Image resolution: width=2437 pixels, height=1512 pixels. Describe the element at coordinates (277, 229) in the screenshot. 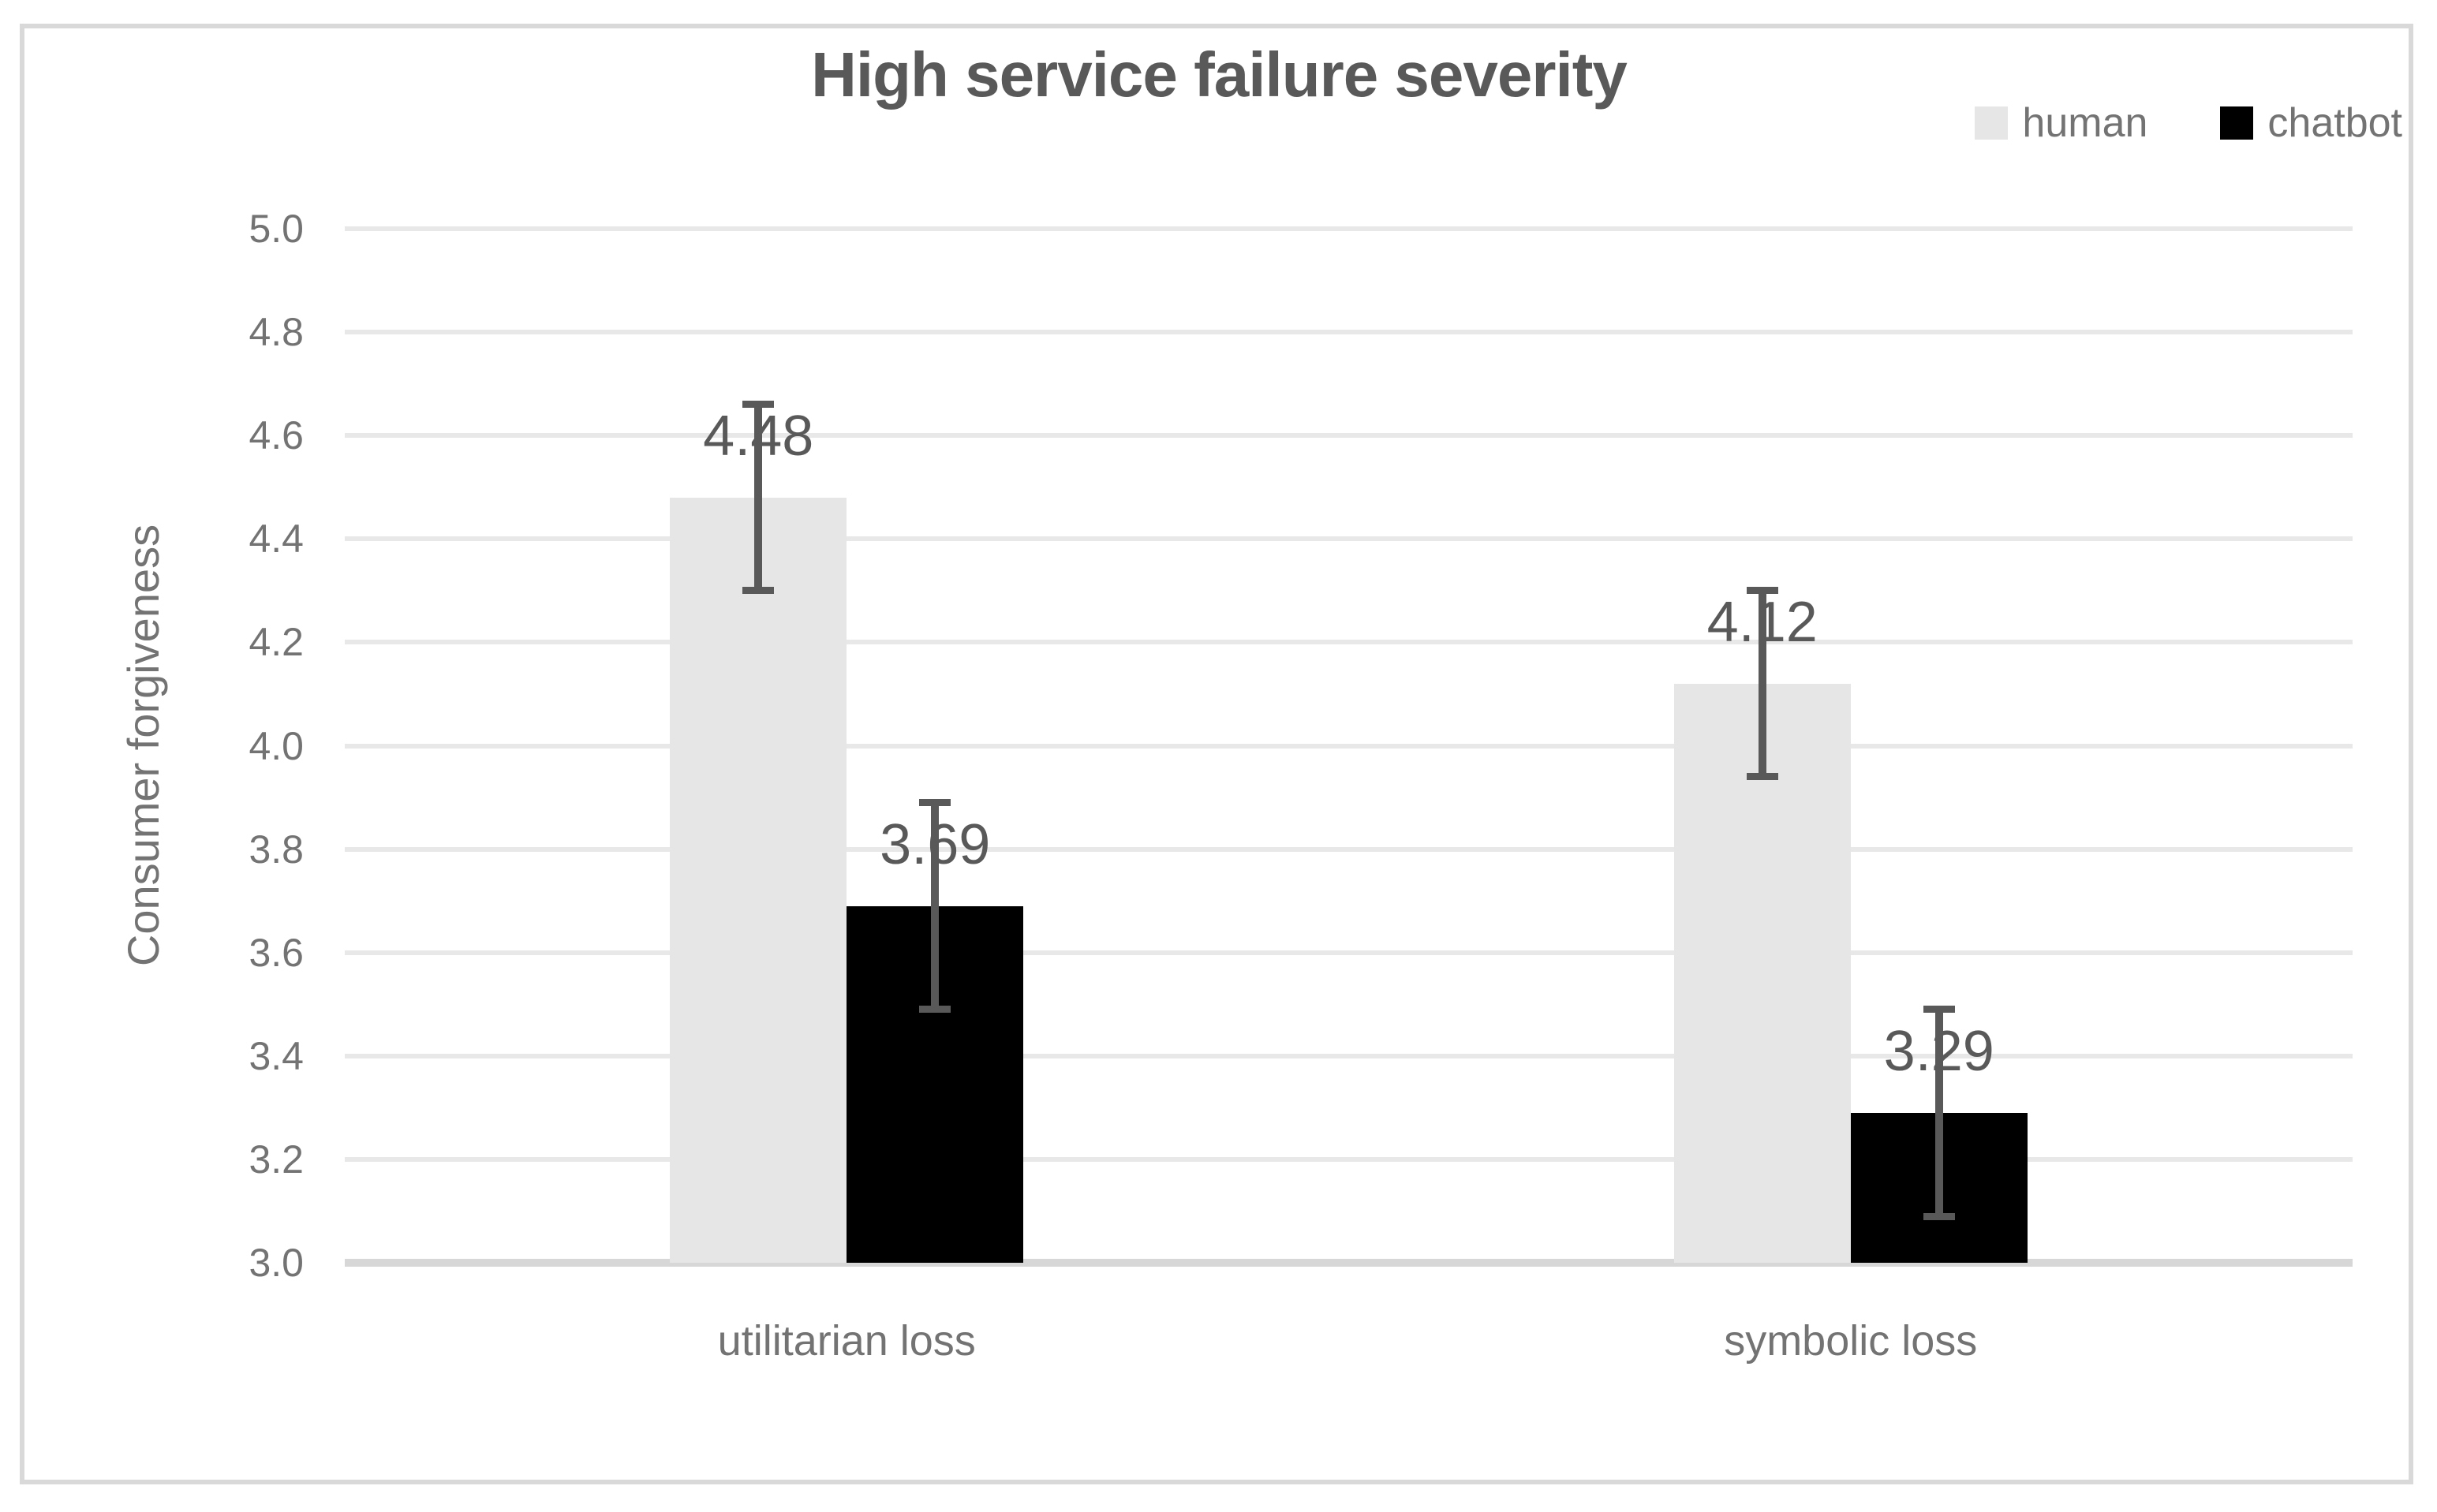

I see `y-tick-label: 5.0` at that location.